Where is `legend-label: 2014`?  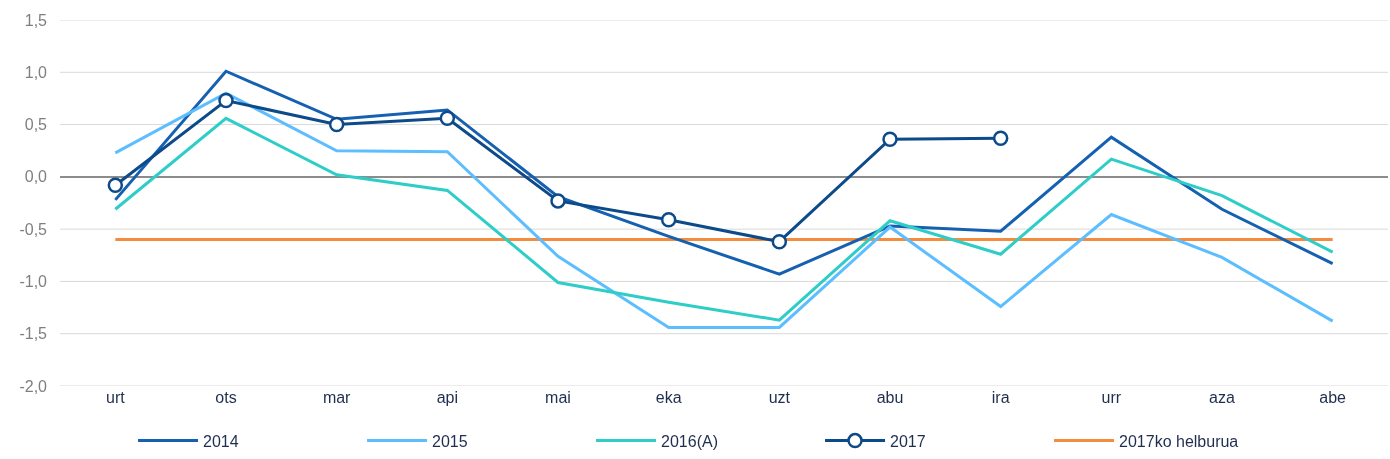
legend-label: 2014 is located at coordinates (221, 441).